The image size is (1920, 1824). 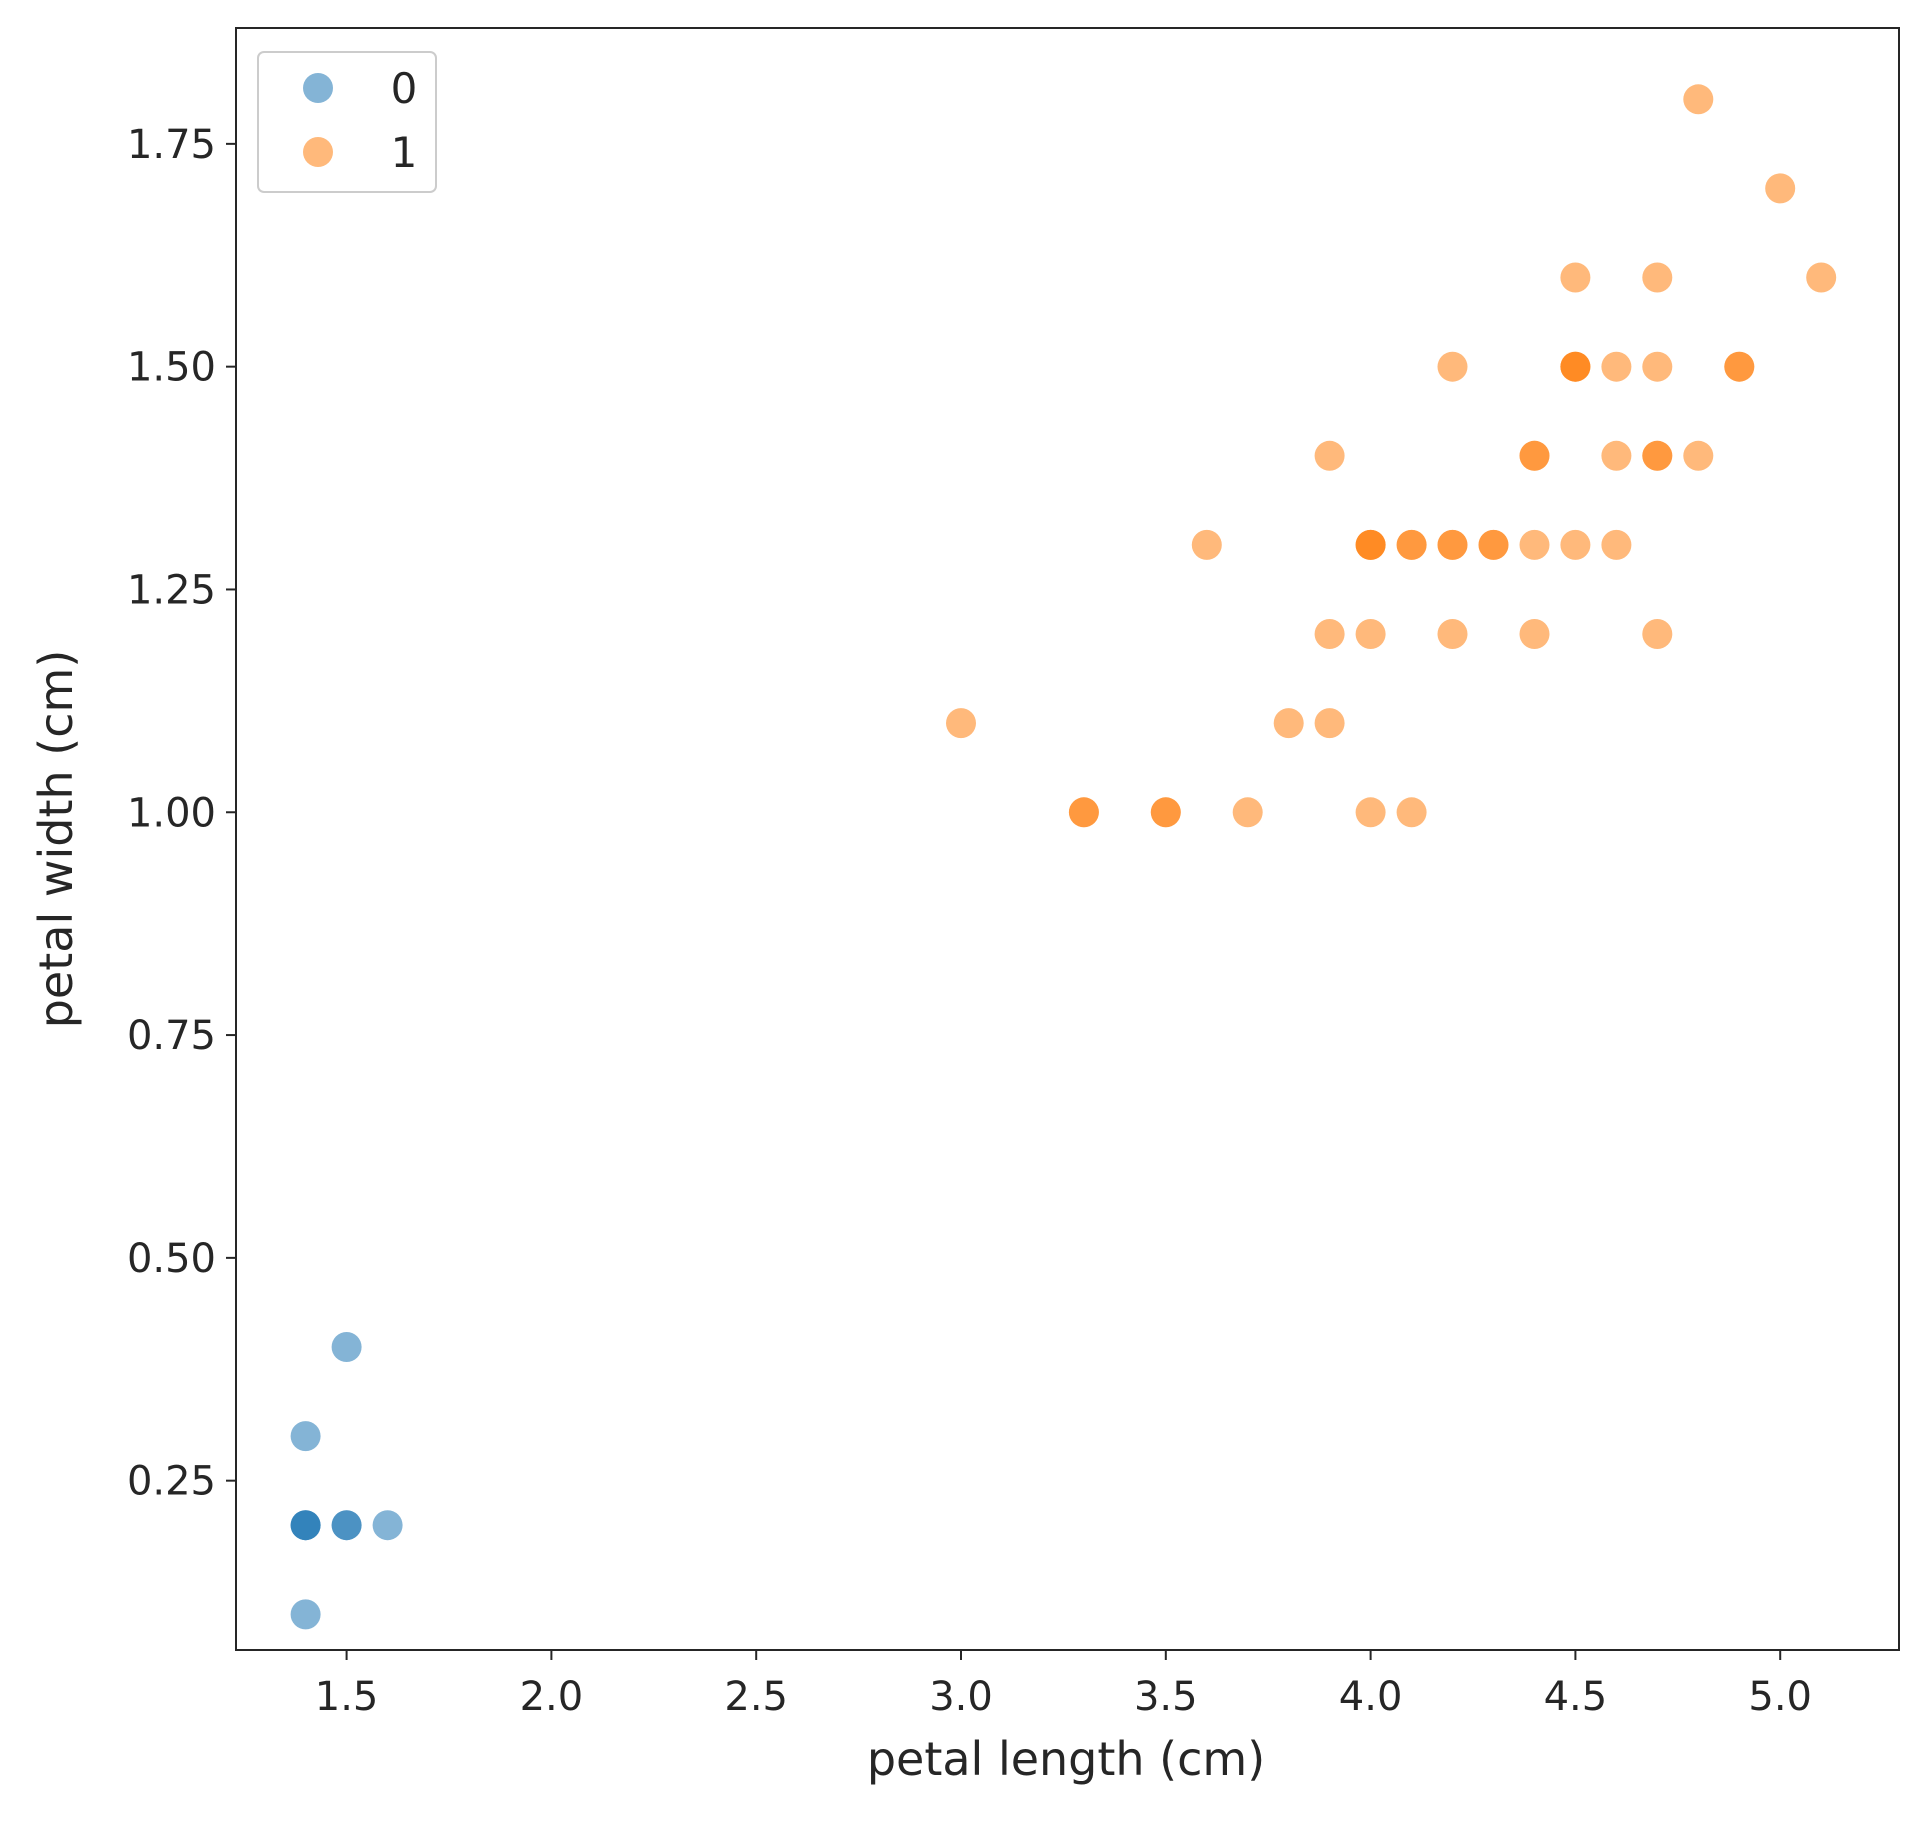 I want to click on legend-label-series-1: 1, so click(x=404, y=152).